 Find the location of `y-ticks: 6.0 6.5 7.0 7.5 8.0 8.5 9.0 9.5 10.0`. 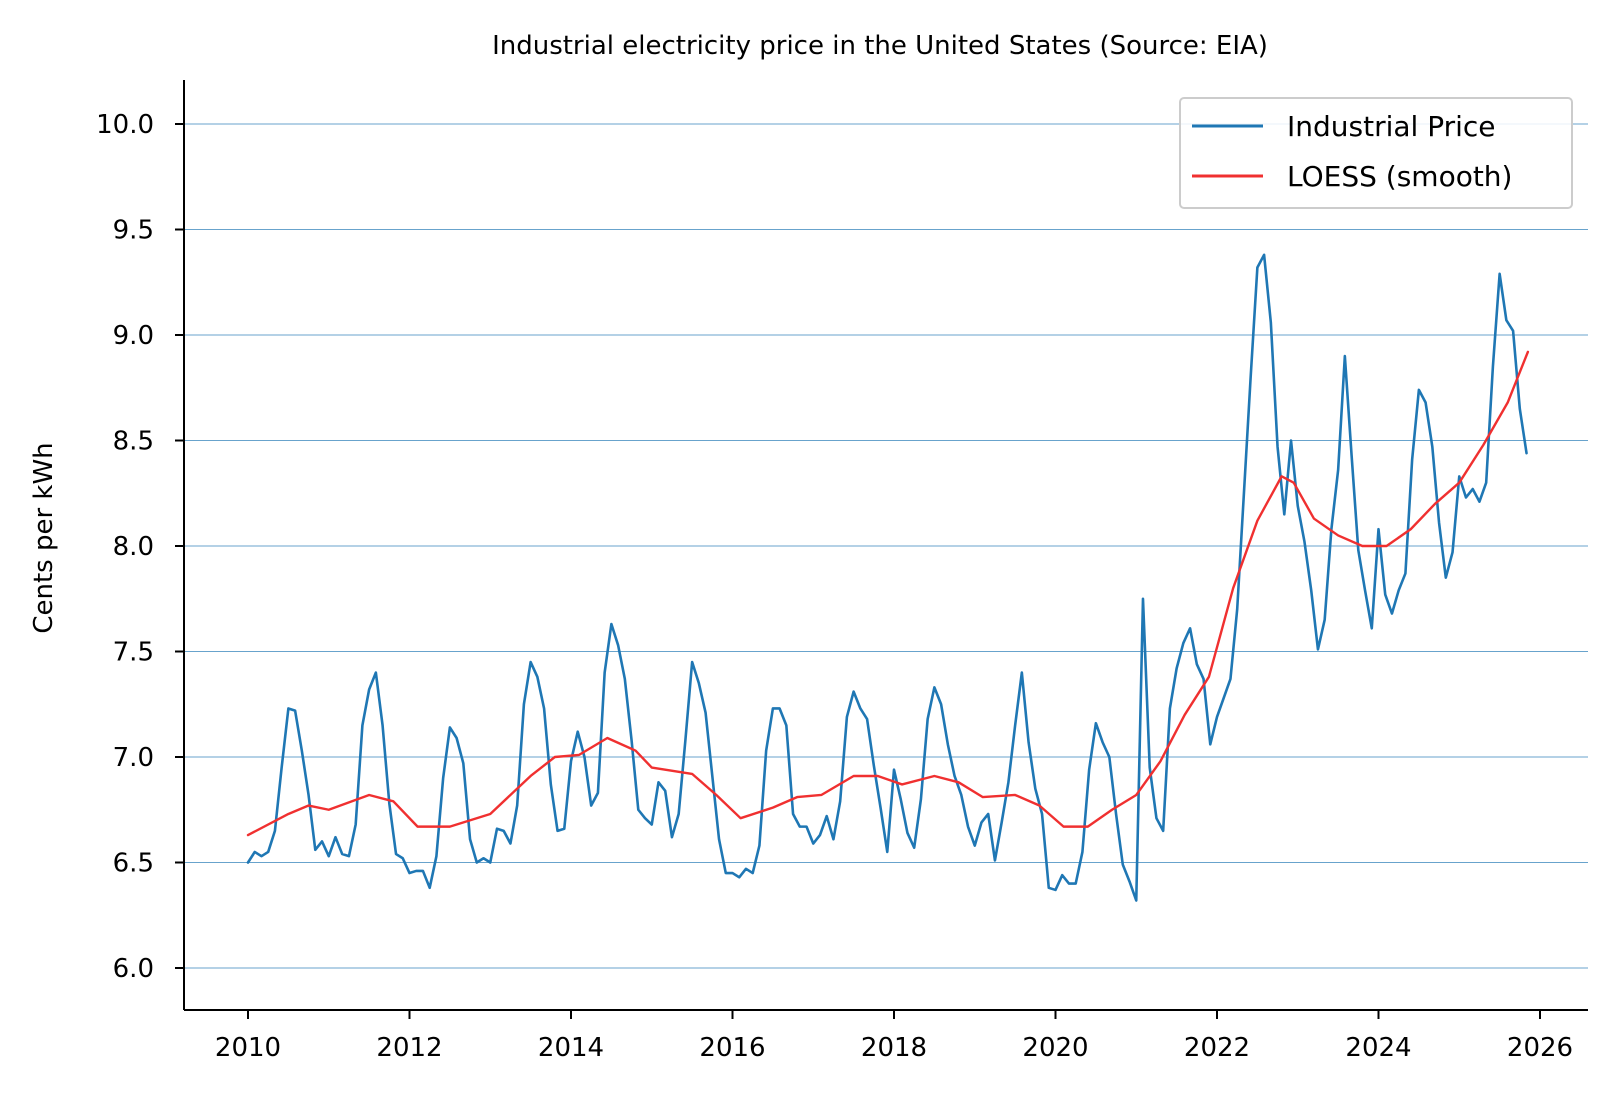

y-ticks: 6.0 6.5 7.0 7.5 8.0 8.5 9.0 9.5 10.0 is located at coordinates (140, 547).